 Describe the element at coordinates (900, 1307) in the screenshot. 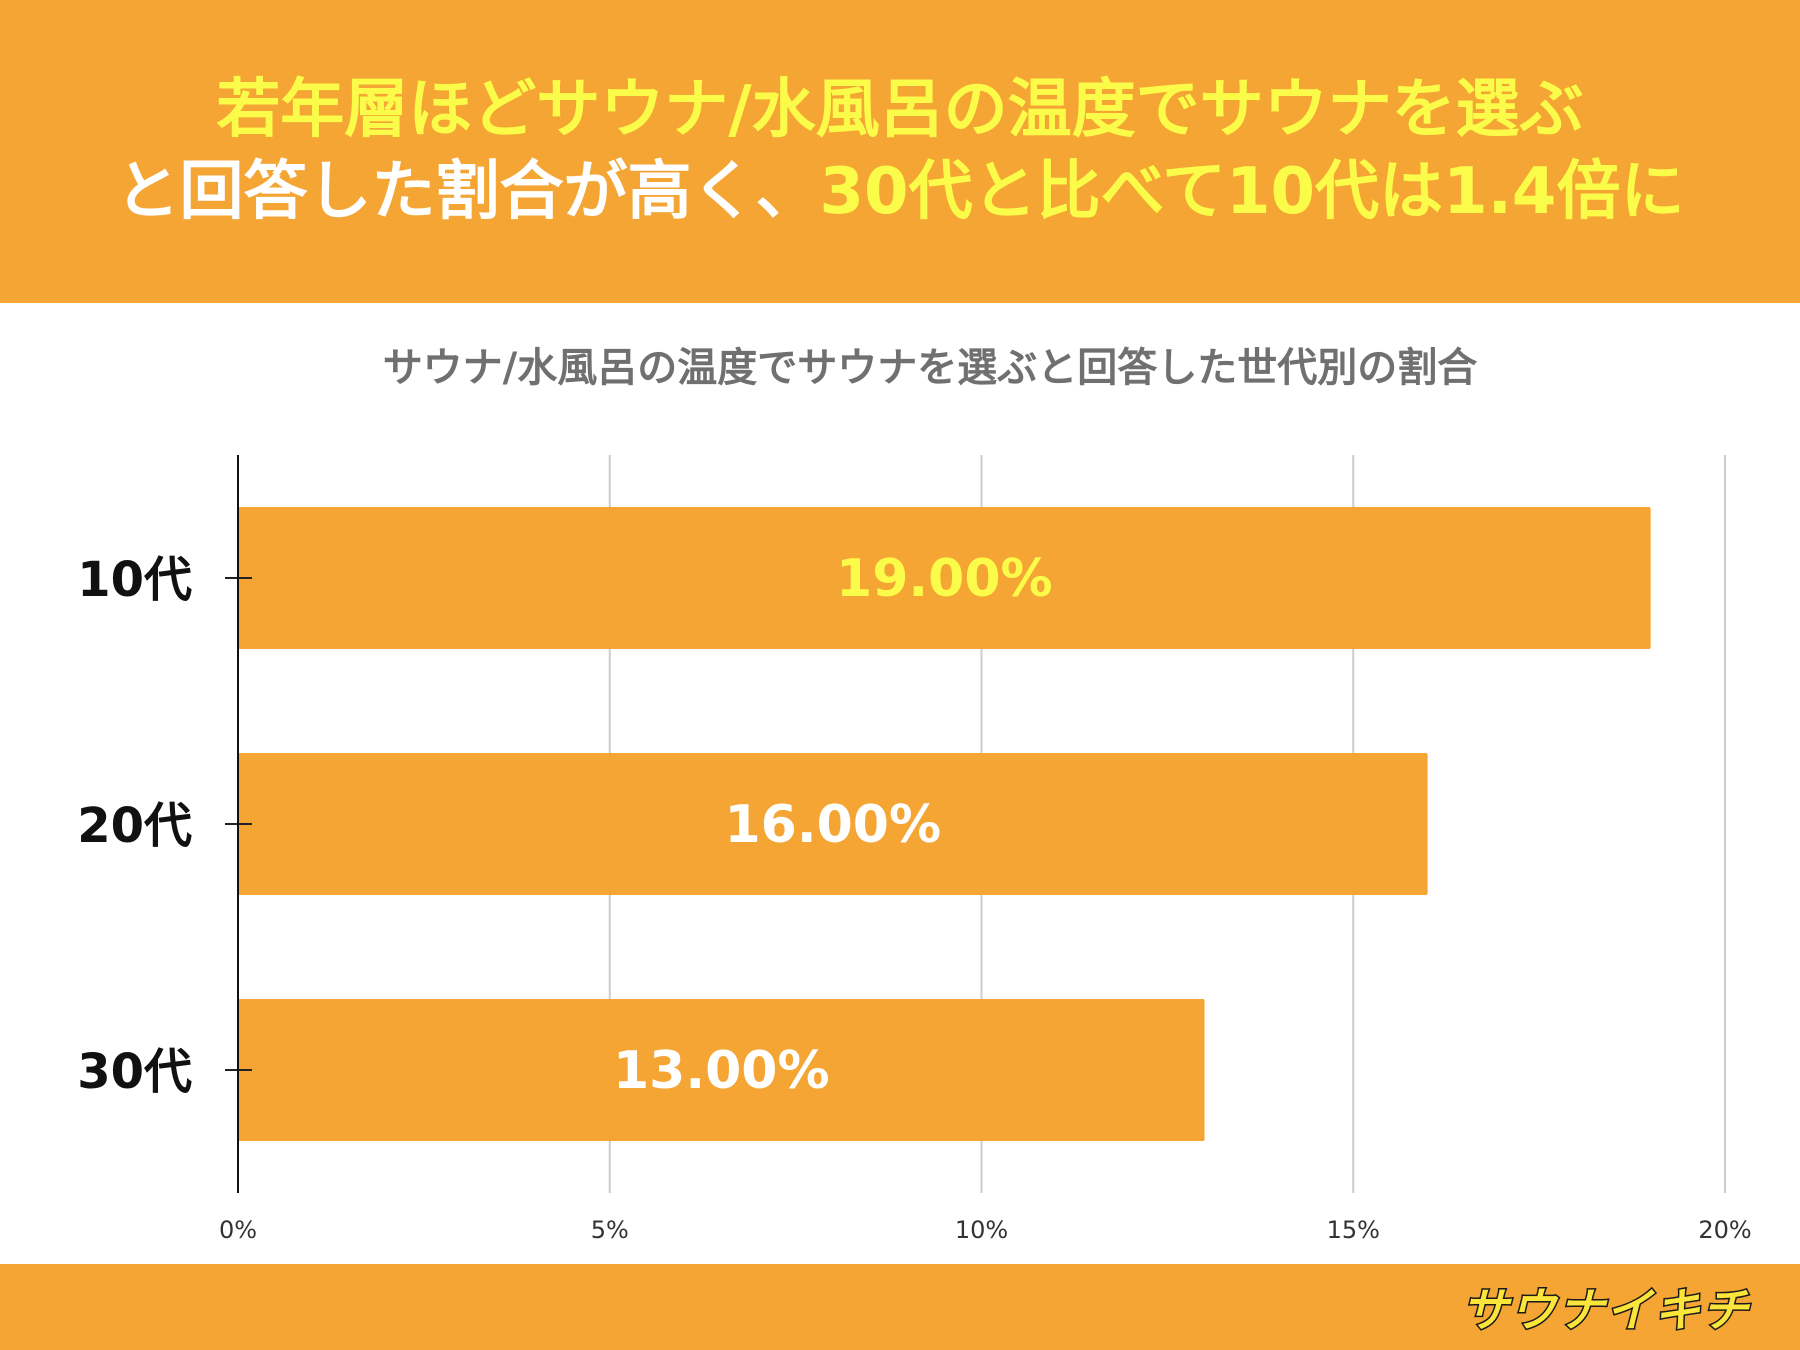

I see `footer-banner: サウナイキチ` at that location.